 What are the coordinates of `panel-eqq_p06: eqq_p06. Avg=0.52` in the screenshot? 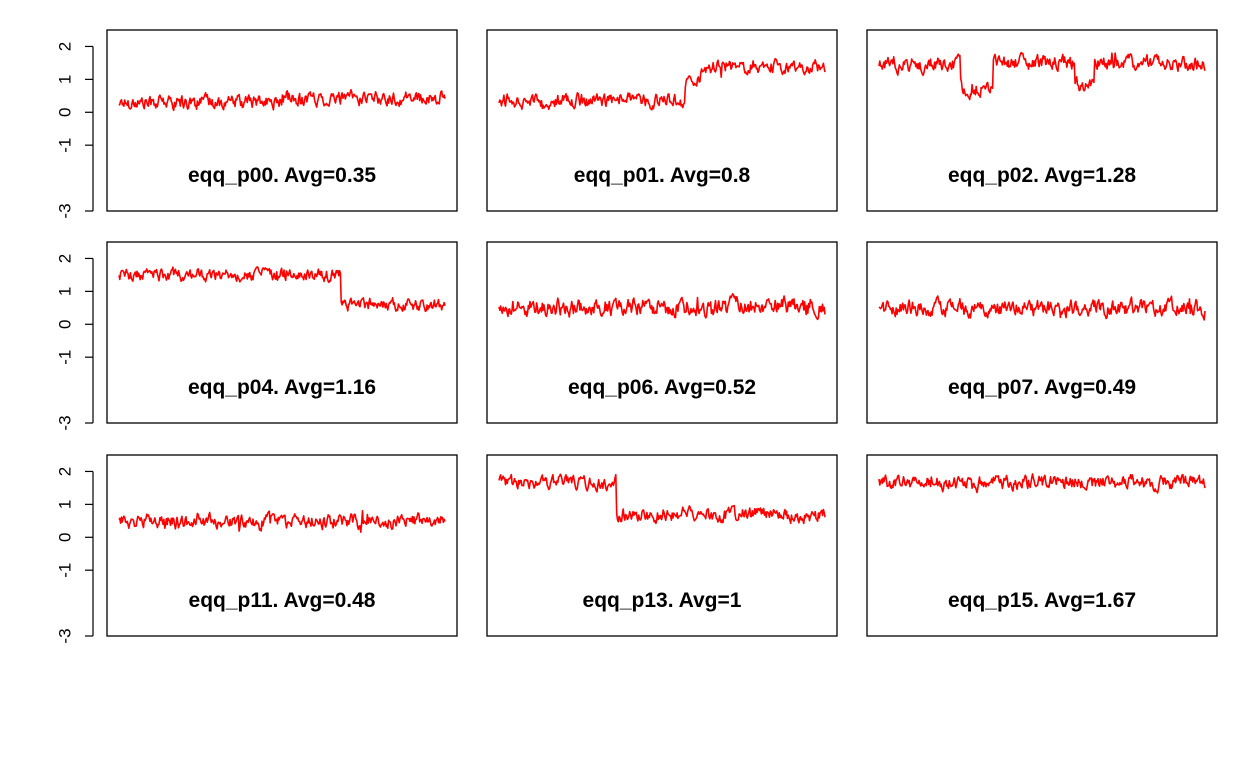 It's located at (662, 332).